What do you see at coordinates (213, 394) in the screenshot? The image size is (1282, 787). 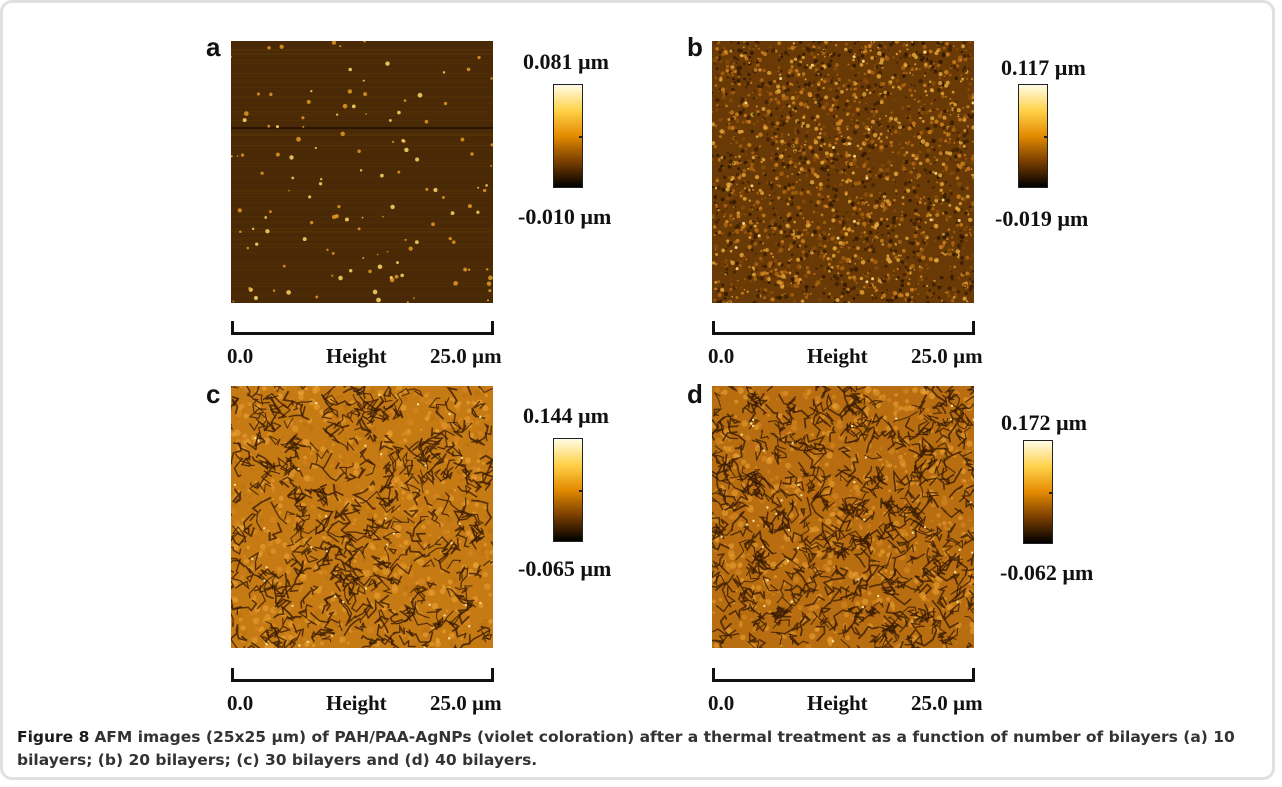 I see `panel-label: c` at bounding box center [213, 394].